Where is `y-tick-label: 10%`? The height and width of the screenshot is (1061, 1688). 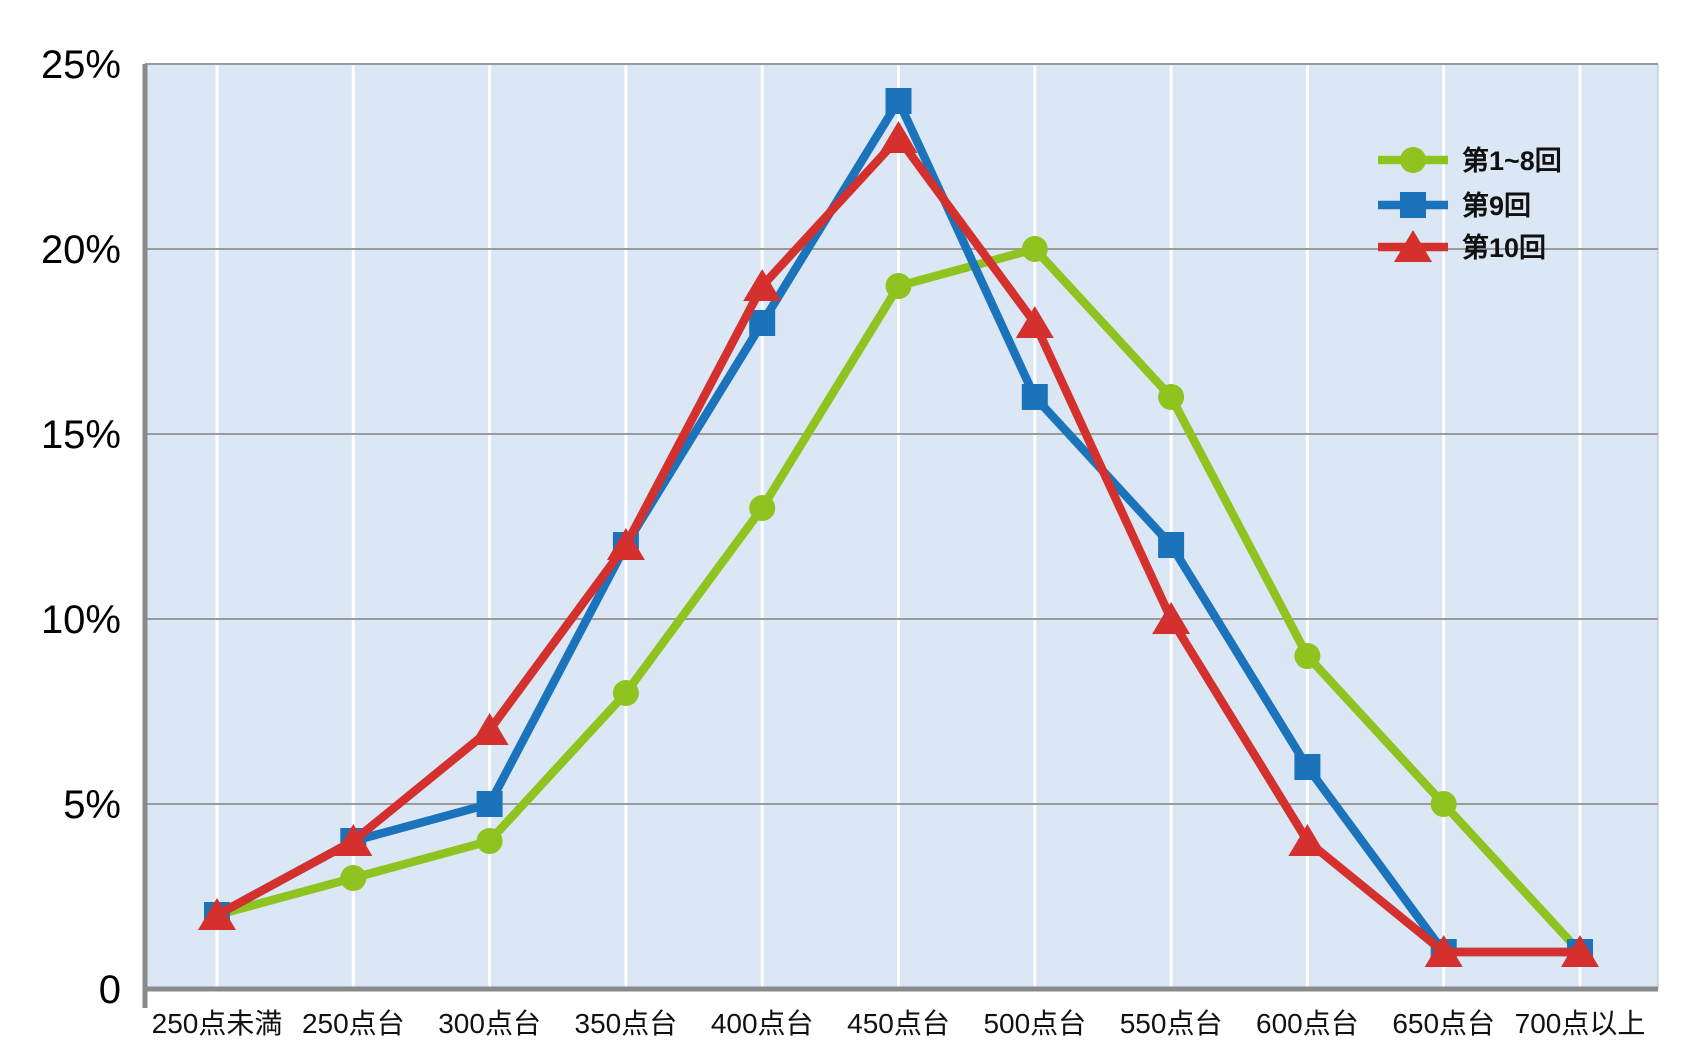 y-tick-label: 10% is located at coordinates (81, 620).